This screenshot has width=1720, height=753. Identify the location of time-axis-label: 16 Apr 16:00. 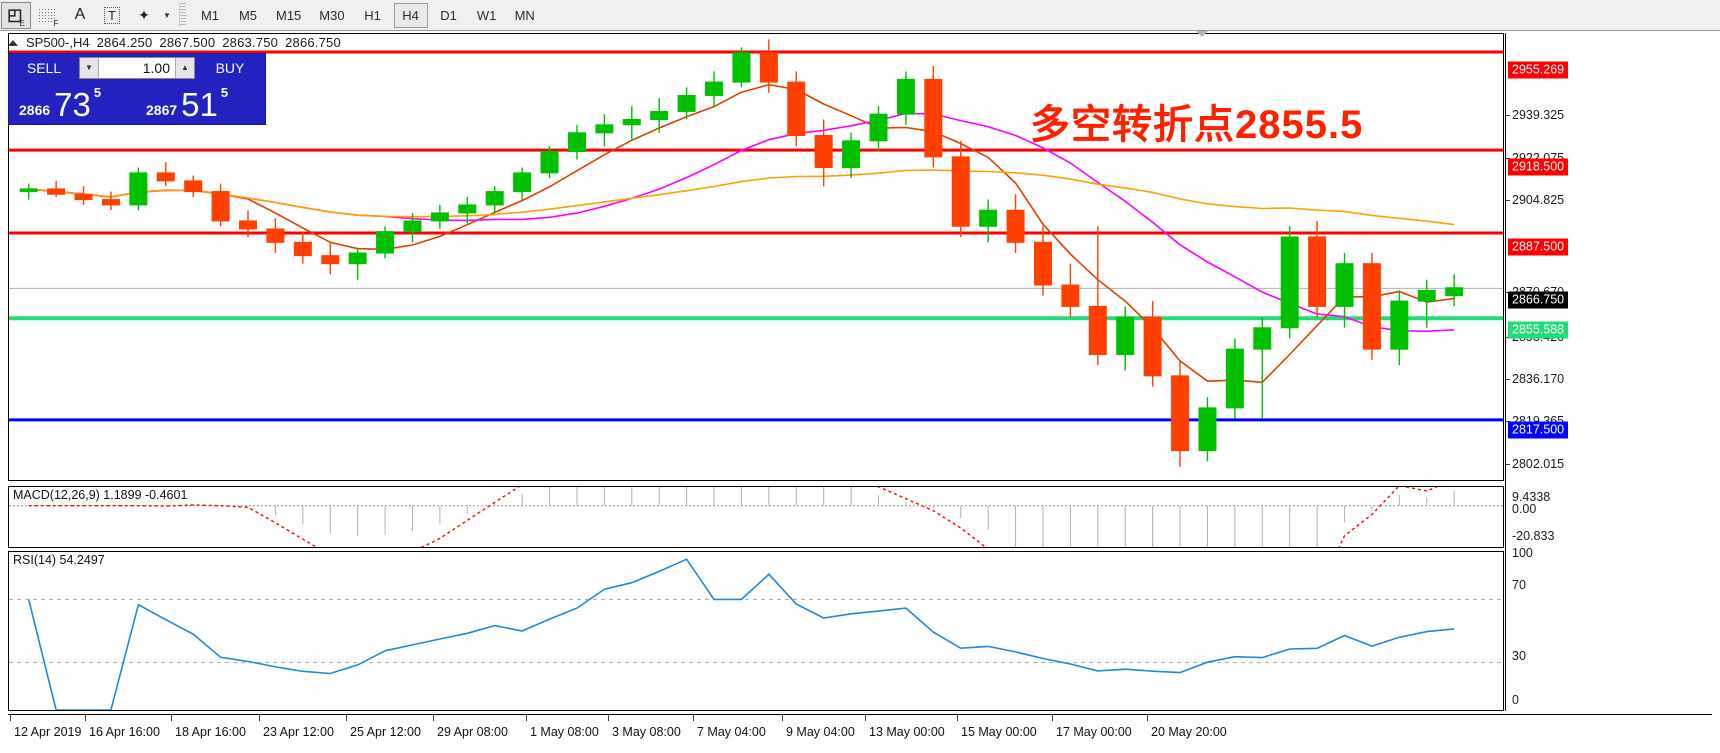
(124, 732).